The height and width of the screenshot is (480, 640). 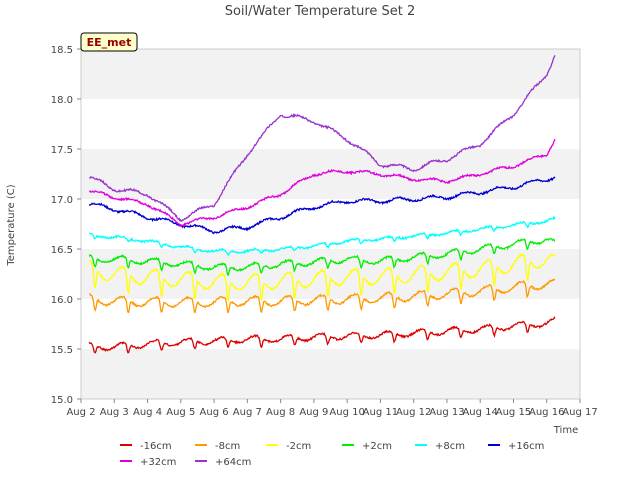 What do you see at coordinates (214, 412) in the screenshot?
I see `x-tick-label: Aug 6` at bounding box center [214, 412].